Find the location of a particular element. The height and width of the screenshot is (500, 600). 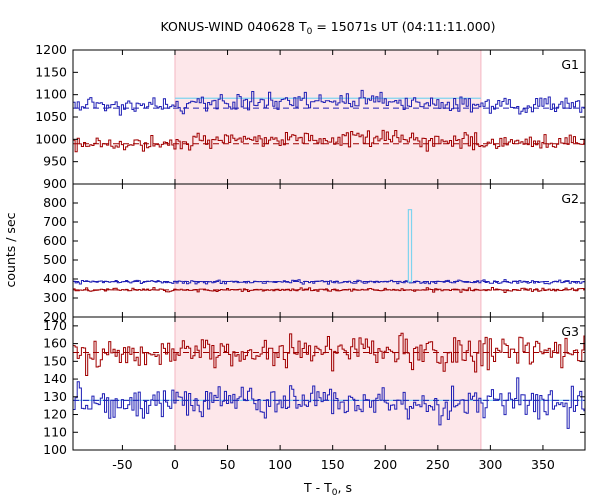

x-tick-label: 250 is located at coordinates (438, 464).